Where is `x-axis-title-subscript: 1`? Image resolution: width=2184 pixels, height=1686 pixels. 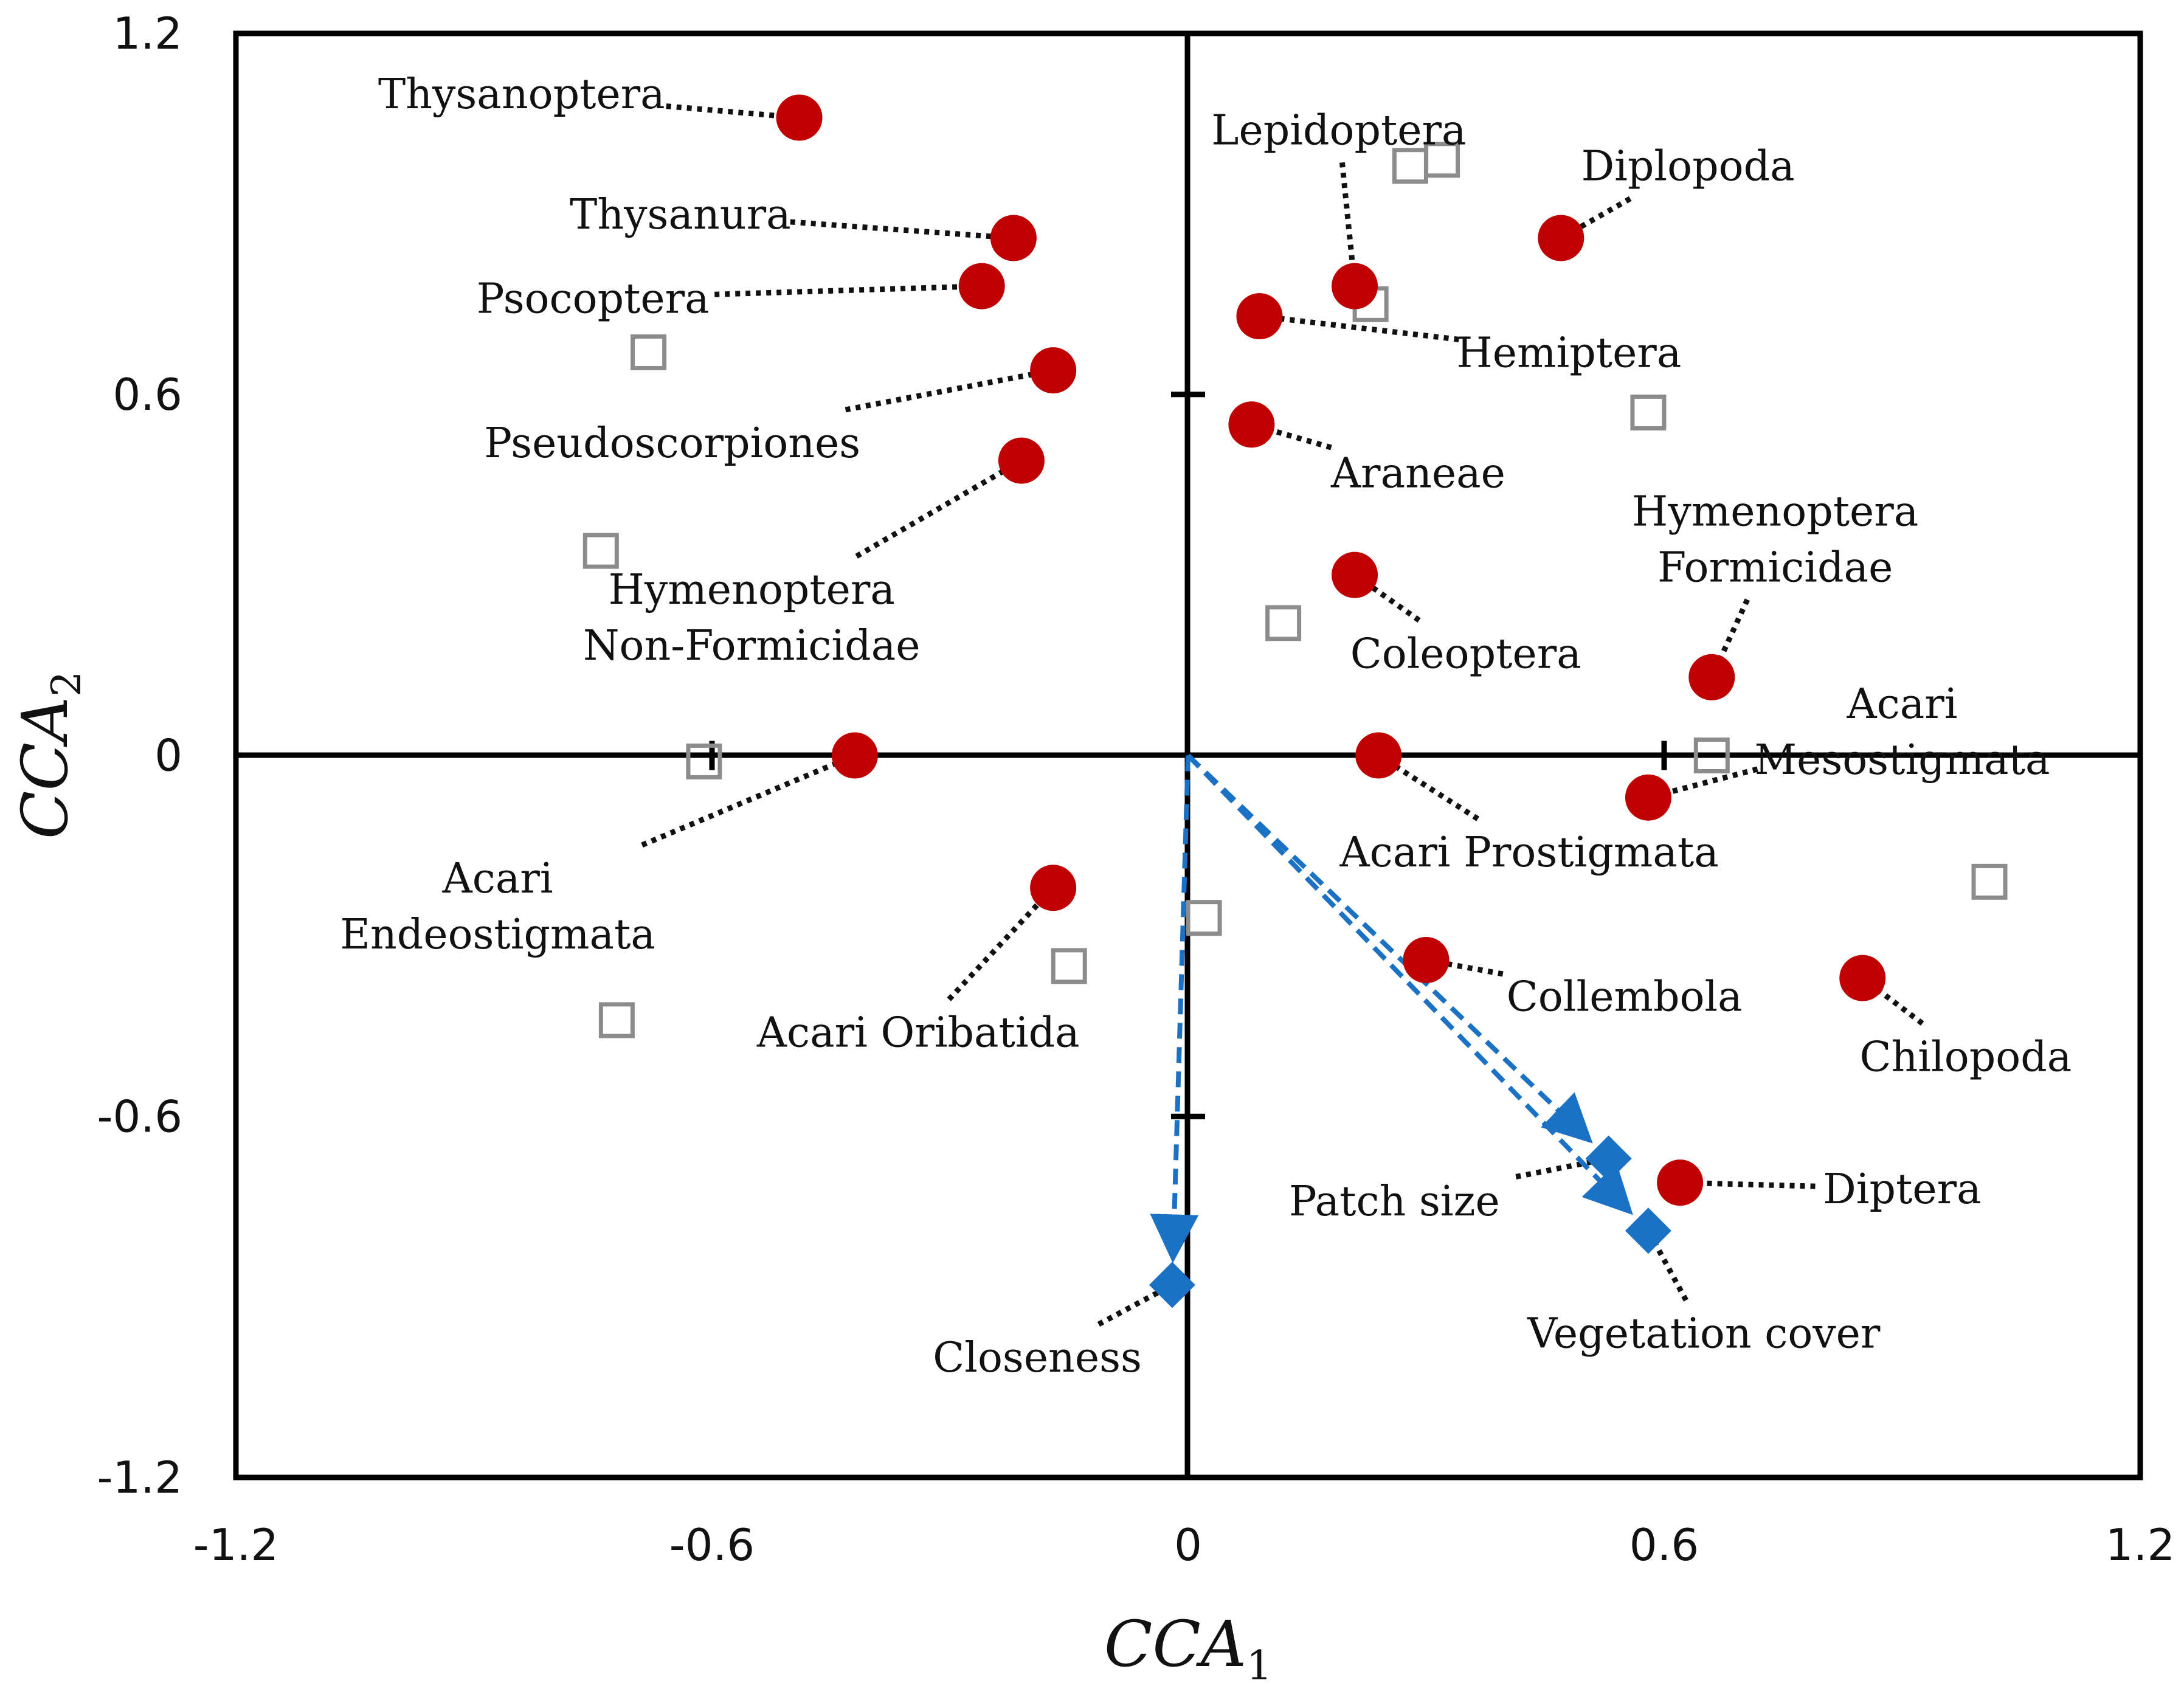
x-axis-title-subscript: 1 is located at coordinates (1259, 1664).